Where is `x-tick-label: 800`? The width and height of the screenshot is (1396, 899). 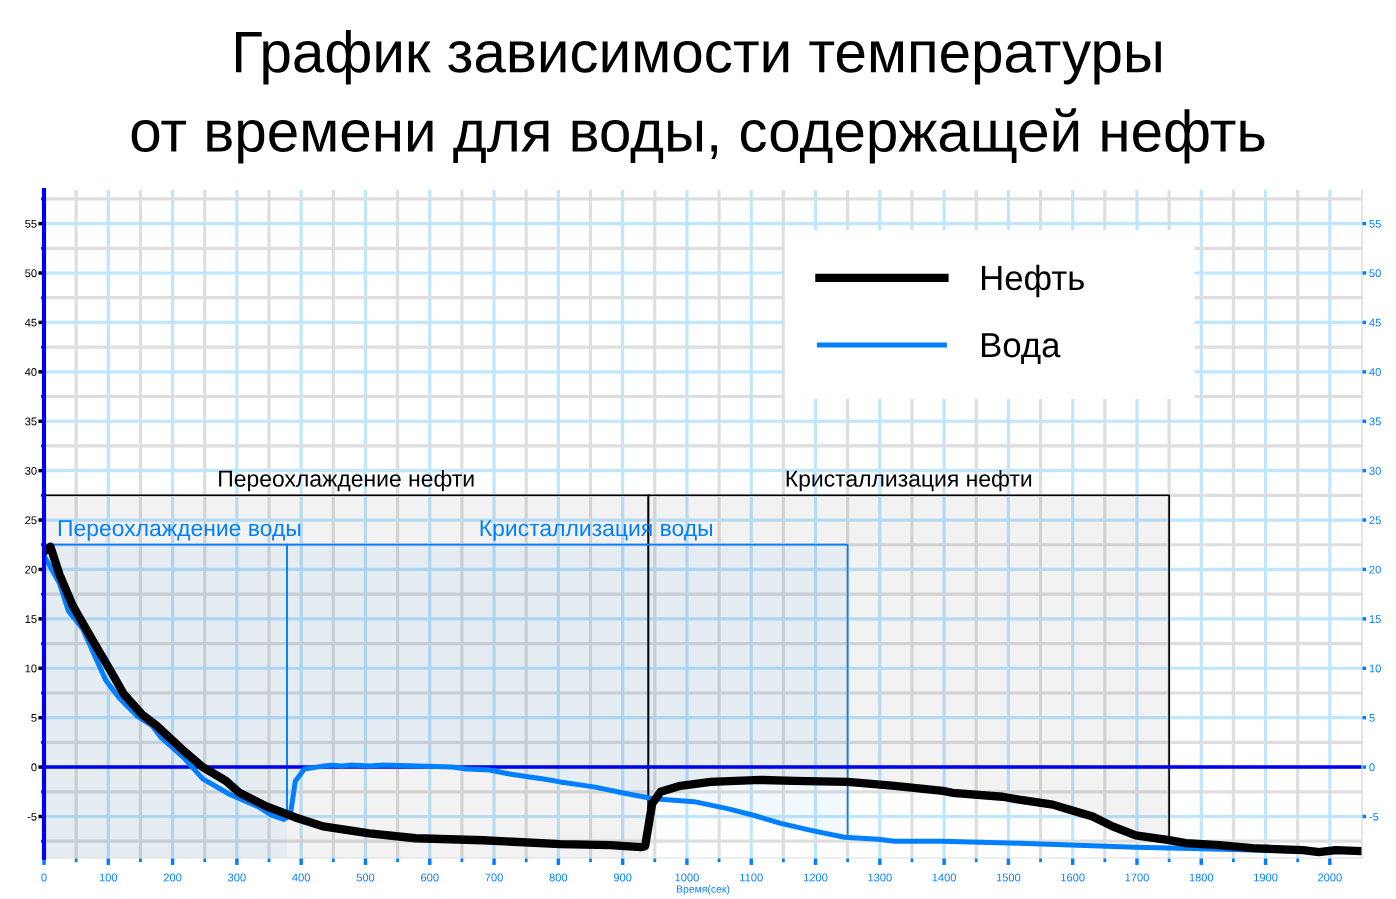
x-tick-label: 800 is located at coordinates (558, 877).